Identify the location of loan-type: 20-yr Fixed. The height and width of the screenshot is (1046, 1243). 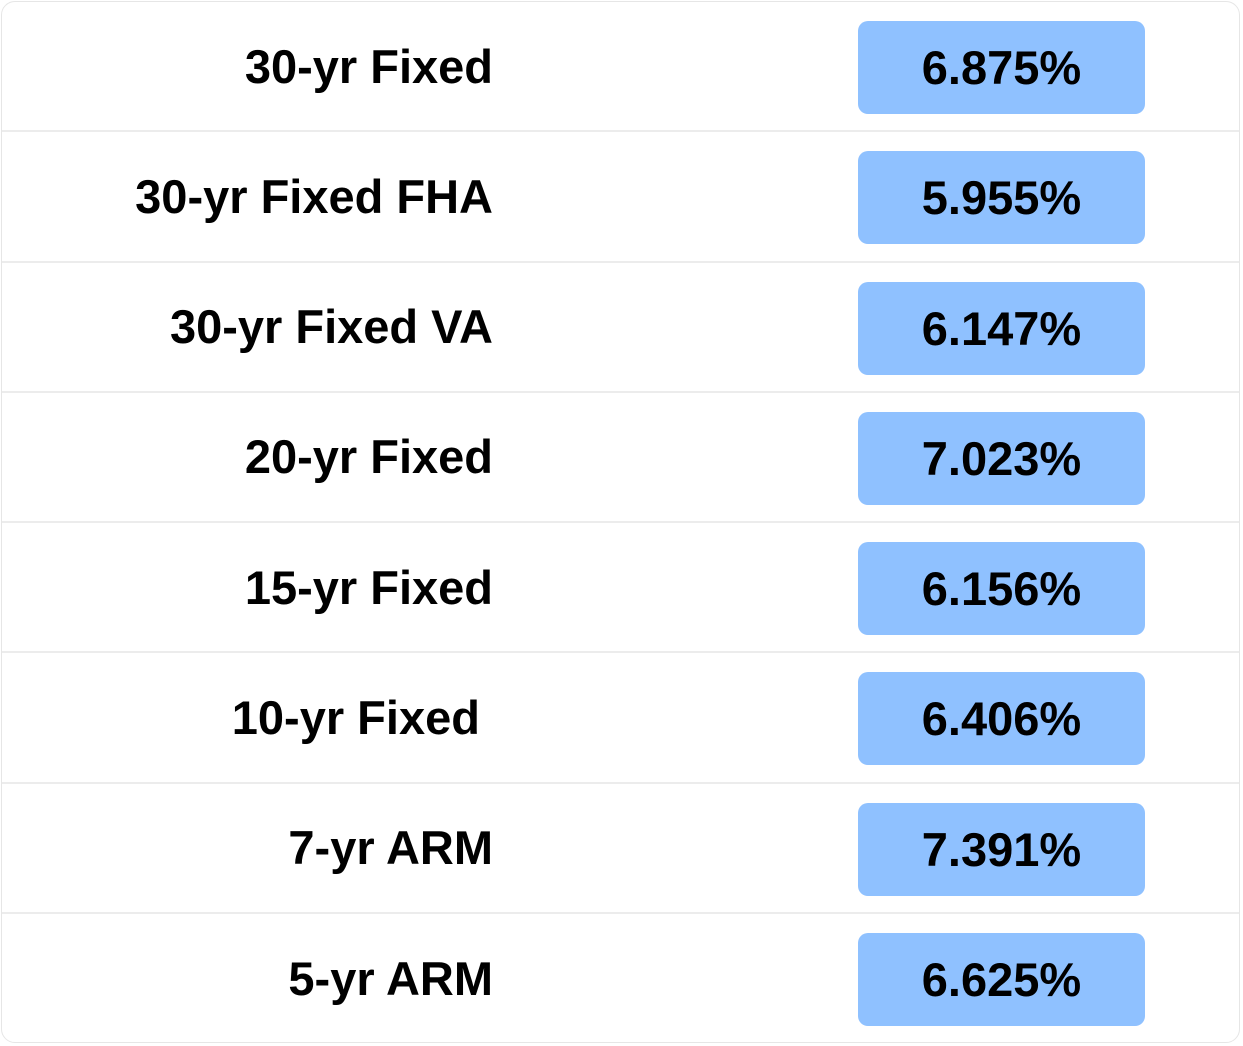
(368, 457).